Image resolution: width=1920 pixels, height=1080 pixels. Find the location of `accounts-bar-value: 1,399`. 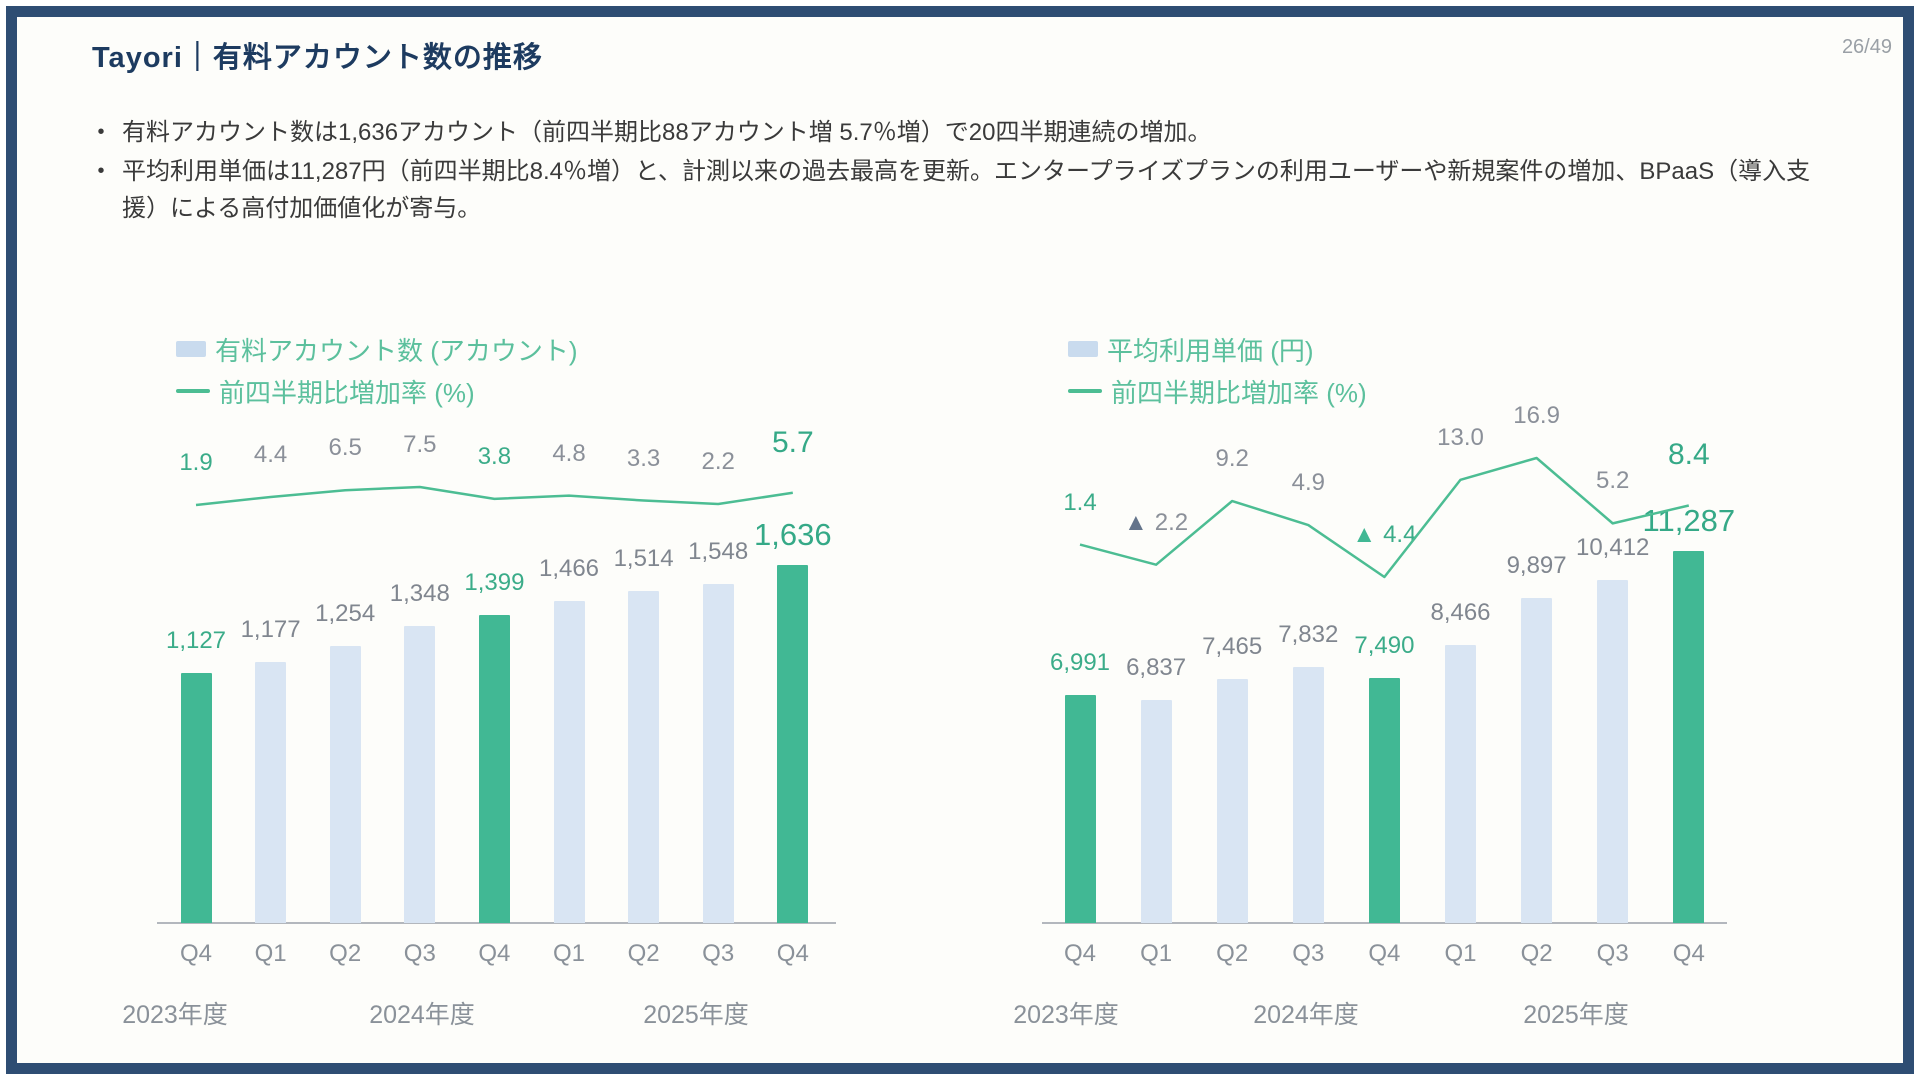

accounts-bar-value: 1,399 is located at coordinates (494, 583).